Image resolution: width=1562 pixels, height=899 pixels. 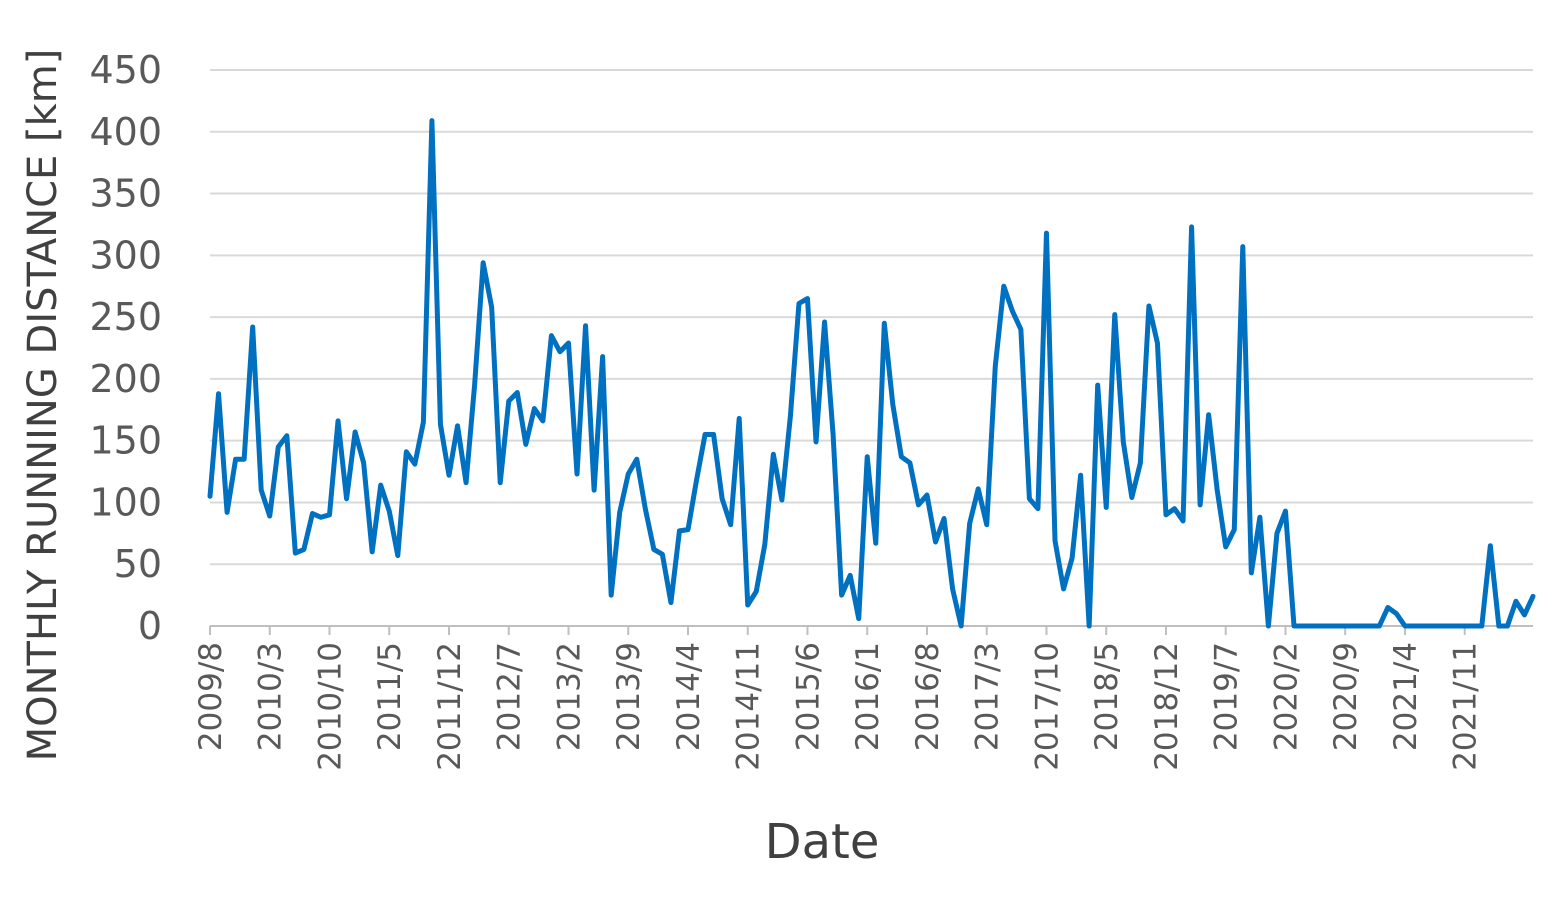 I want to click on x-tick-label: 2010/10, so click(x=330, y=706).